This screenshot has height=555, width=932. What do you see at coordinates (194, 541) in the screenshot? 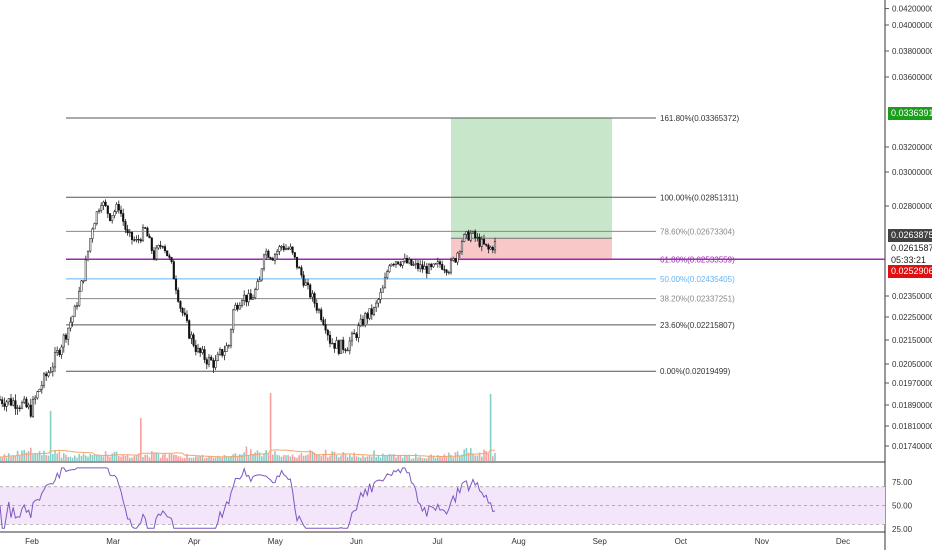
I see `time-tick-label: Apr` at bounding box center [194, 541].